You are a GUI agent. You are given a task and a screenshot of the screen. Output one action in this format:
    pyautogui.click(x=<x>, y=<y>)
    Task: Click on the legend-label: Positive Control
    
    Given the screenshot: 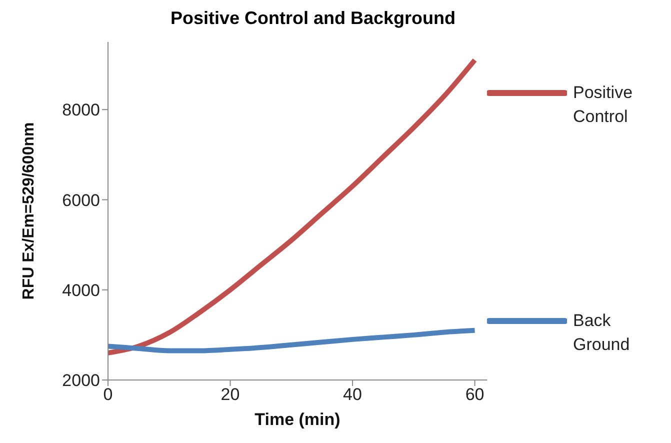 What is the action you would take?
    pyautogui.click(x=603, y=105)
    